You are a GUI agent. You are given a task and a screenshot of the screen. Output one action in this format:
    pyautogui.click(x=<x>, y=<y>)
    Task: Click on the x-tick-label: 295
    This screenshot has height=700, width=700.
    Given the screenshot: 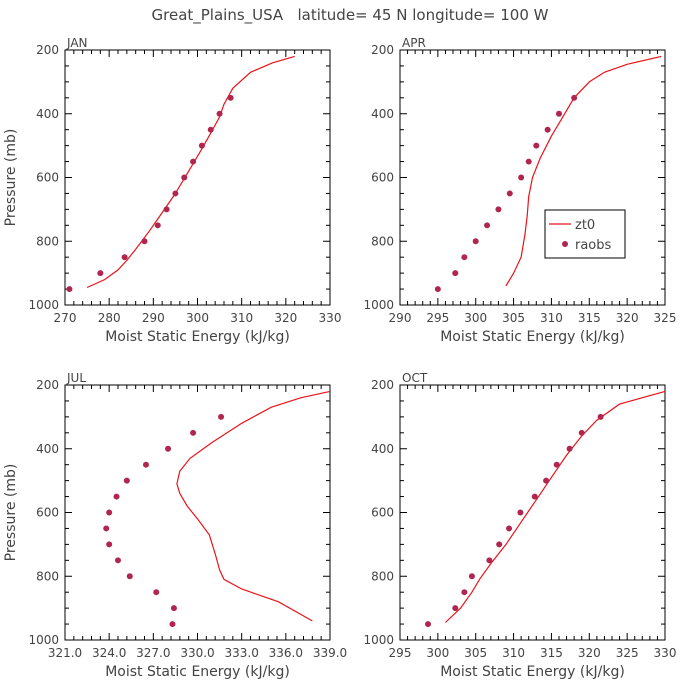 What is the action you would take?
    pyautogui.click(x=400, y=653)
    